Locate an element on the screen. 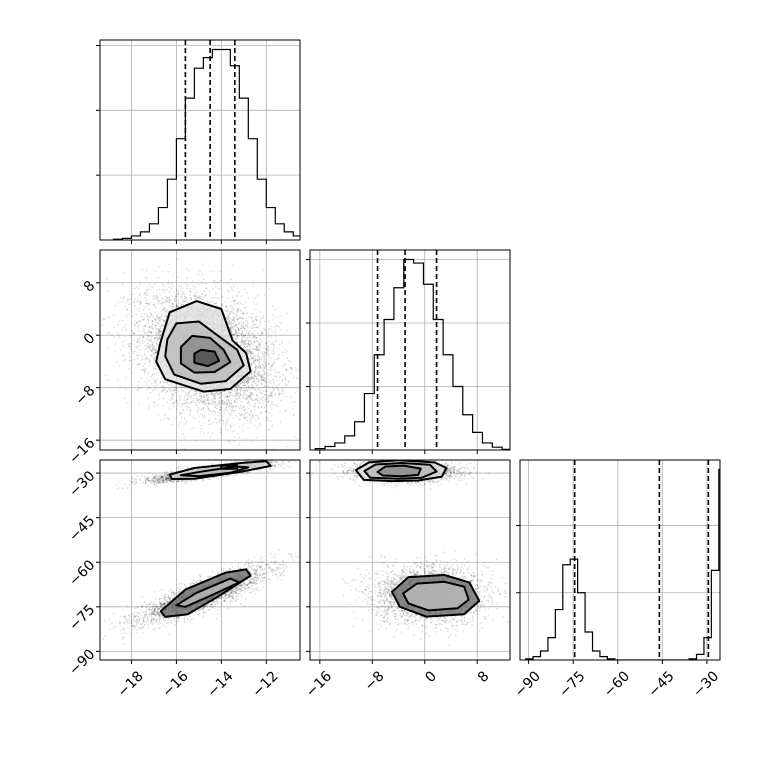 Image resolution: width=760 pixels, height=764 pixels. x-tick-label-p3-2: −60 is located at coordinates (617, 684).